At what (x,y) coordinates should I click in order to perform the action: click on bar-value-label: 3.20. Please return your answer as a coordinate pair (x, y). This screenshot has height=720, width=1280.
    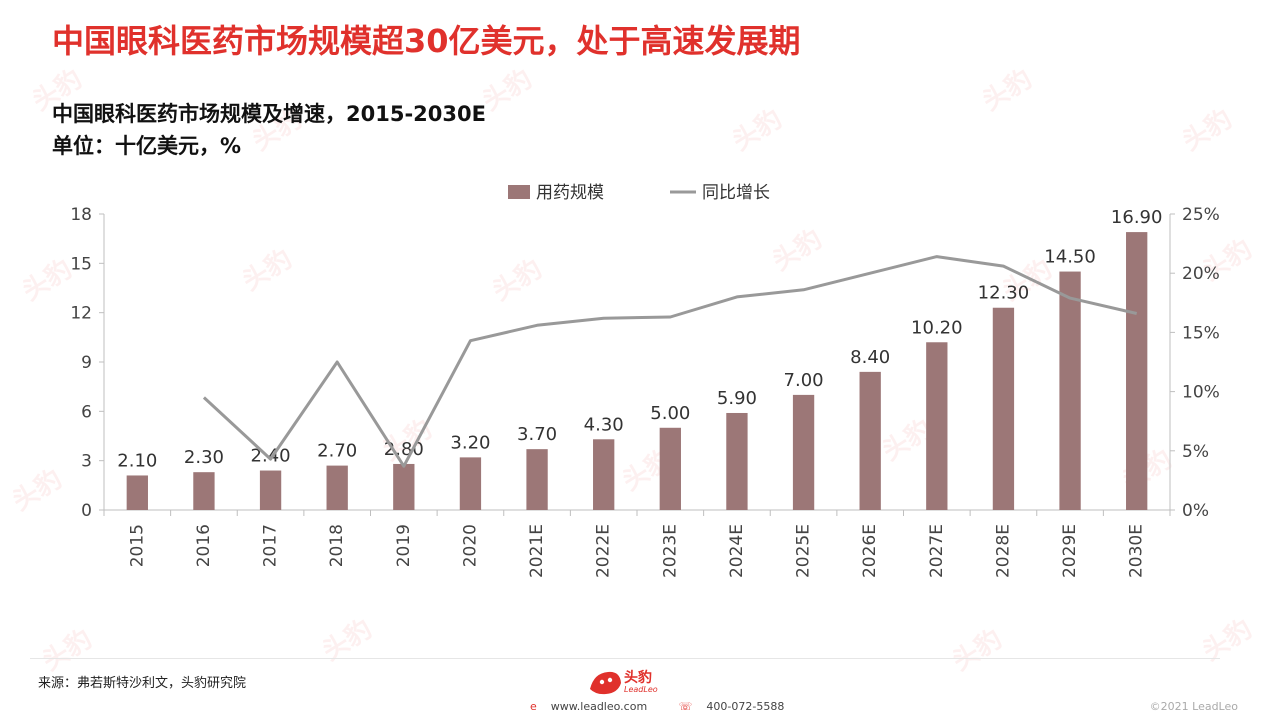
    Looking at the image, I should click on (470, 442).